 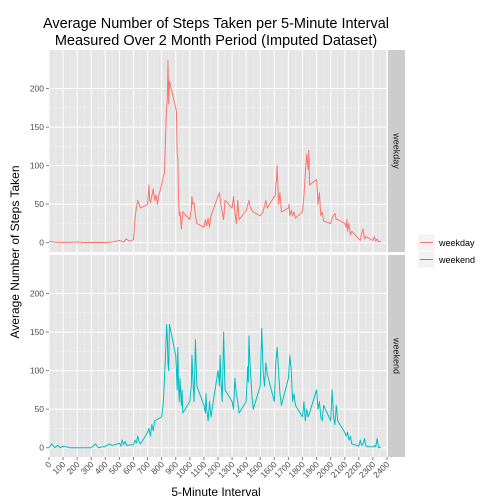 I want to click on x-axis-title: 5-Minute Interval, so click(x=215, y=492).